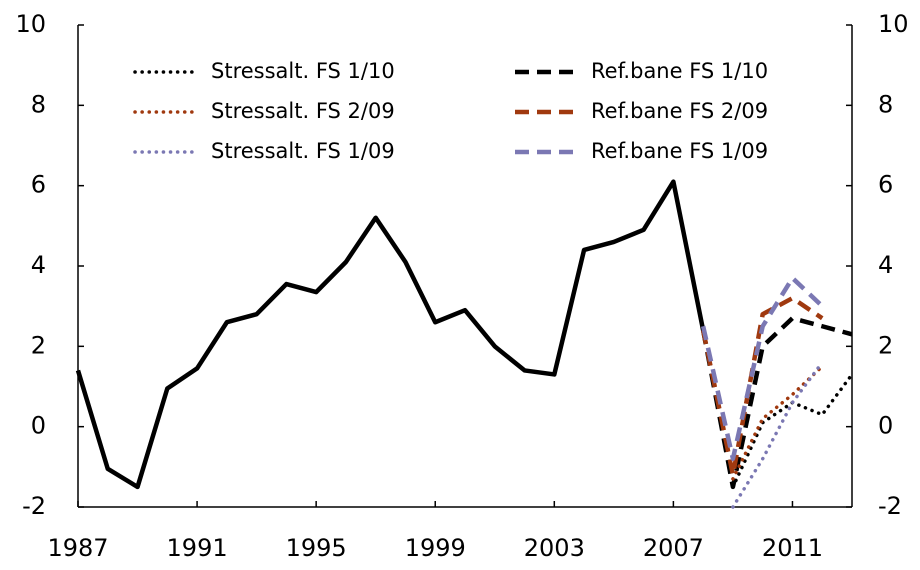 The image size is (920, 570). Describe the element at coordinates (792, 548) in the screenshot. I see `x-tick-label: 2011` at that location.